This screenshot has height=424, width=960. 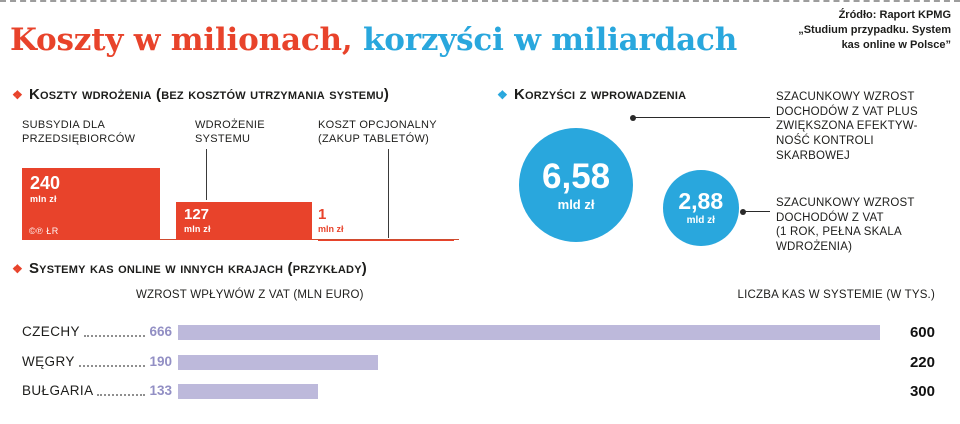 What do you see at coordinates (97, 332) in the screenshot?
I see `country-cluster: CZECHY 666` at bounding box center [97, 332].